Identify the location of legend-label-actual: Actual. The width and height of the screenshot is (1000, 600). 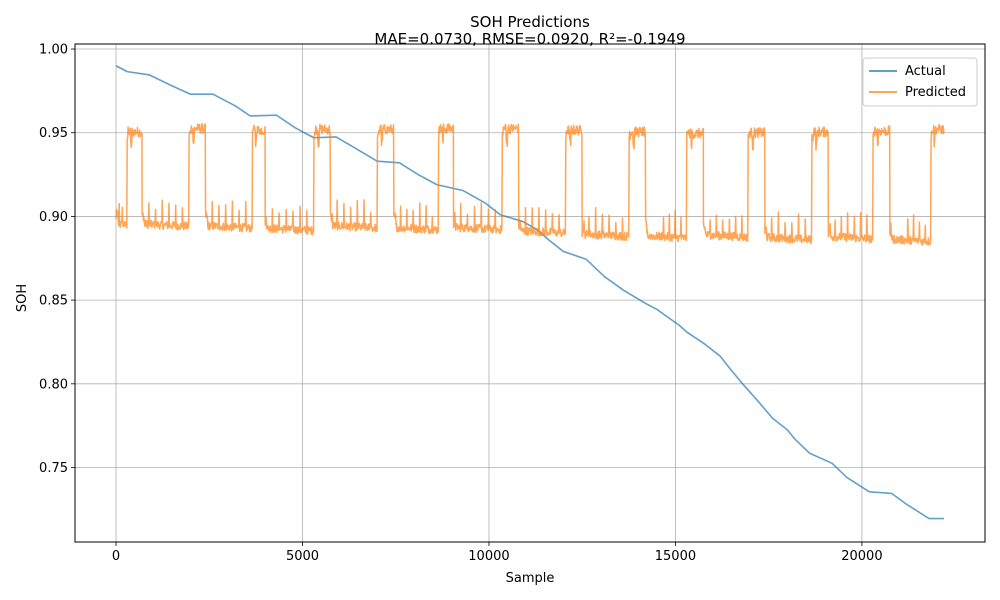
(925, 71).